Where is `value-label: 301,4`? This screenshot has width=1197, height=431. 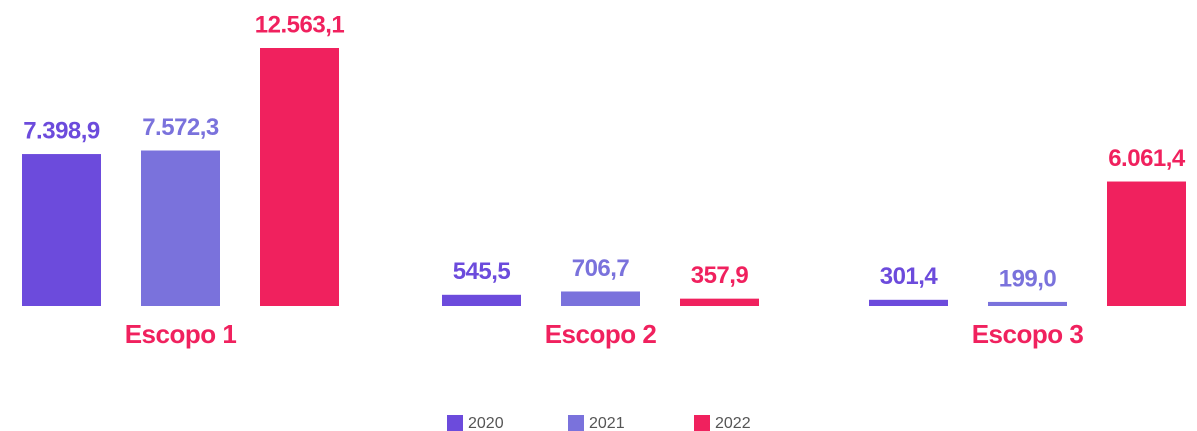
value-label: 301,4 is located at coordinates (909, 276).